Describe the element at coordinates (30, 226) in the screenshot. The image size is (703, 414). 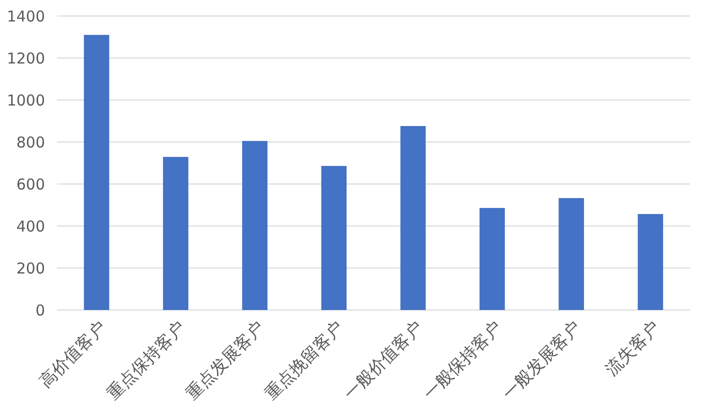
I see `y-tick-label: 400` at that location.